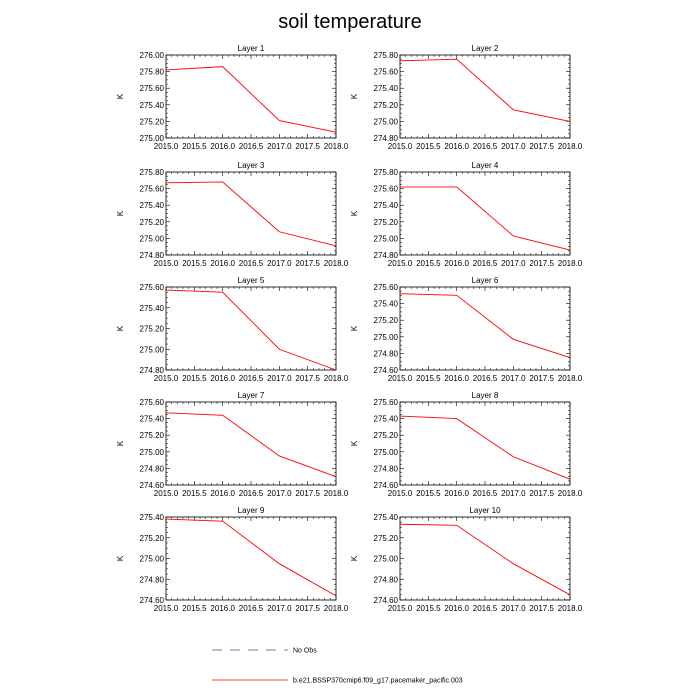 The height and width of the screenshot is (700, 700). Describe the element at coordinates (349, 22) in the screenshot. I see `figure-title: soil temperature` at that location.